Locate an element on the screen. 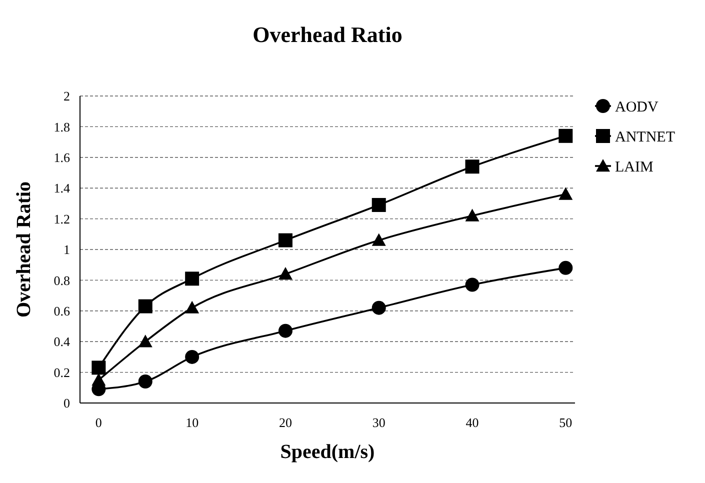 This screenshot has height=483, width=705. x-tick-label: 50 is located at coordinates (565, 422).